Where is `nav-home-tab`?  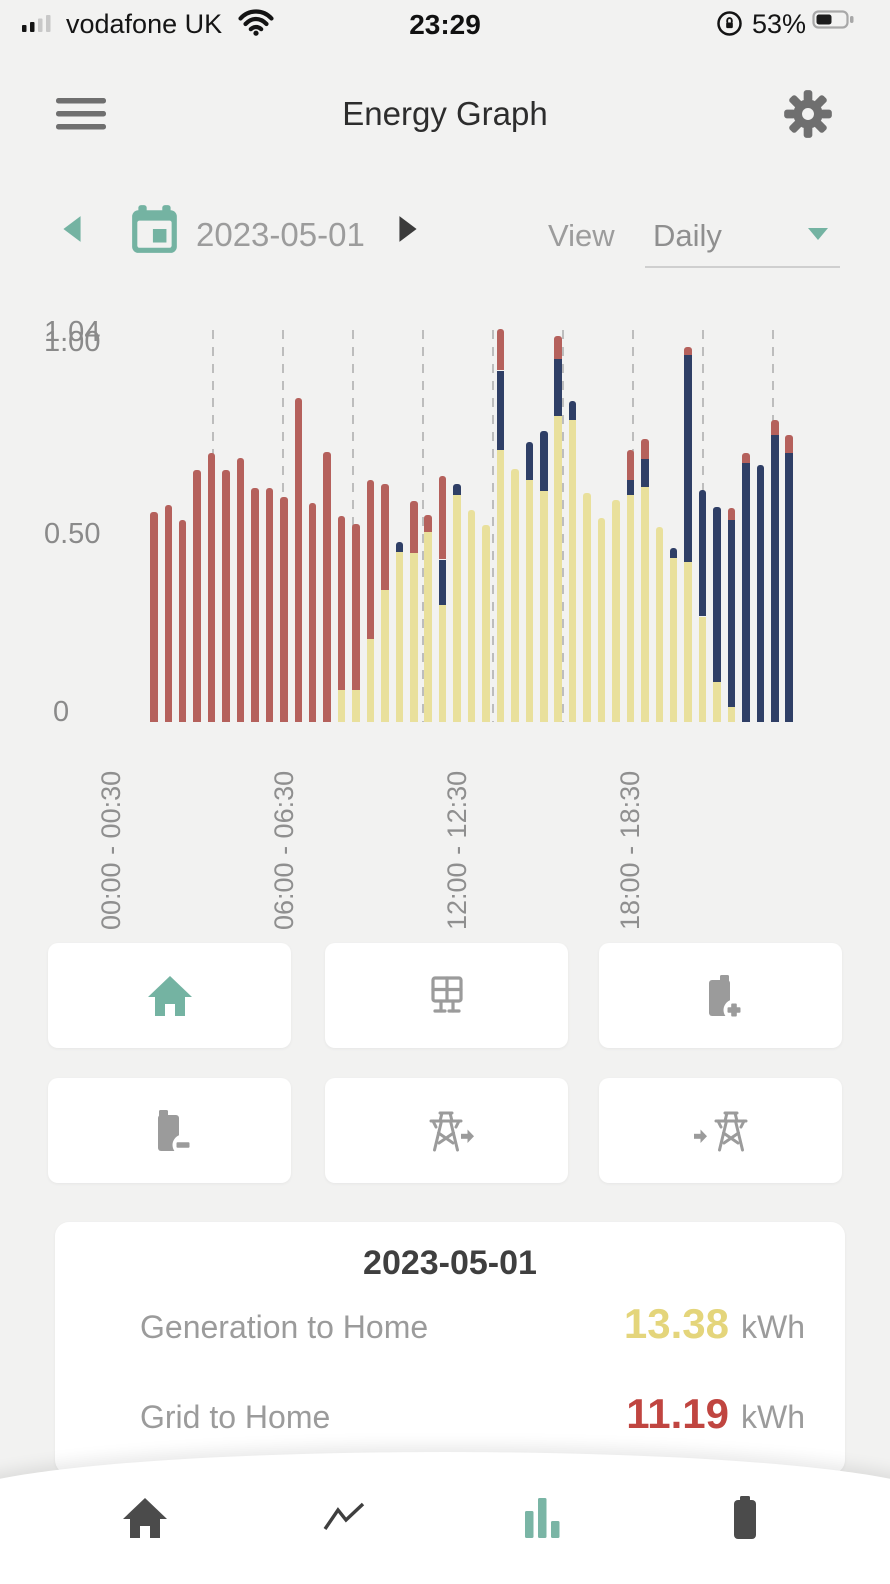
nav-home-tab is located at coordinates (145, 1518).